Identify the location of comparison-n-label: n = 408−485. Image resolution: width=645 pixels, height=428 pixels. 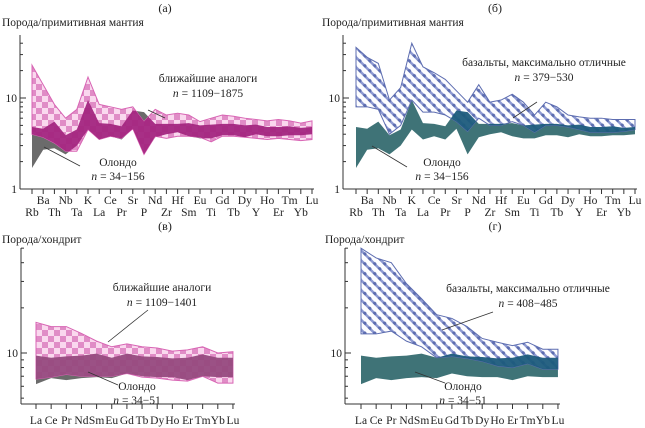
(527, 304).